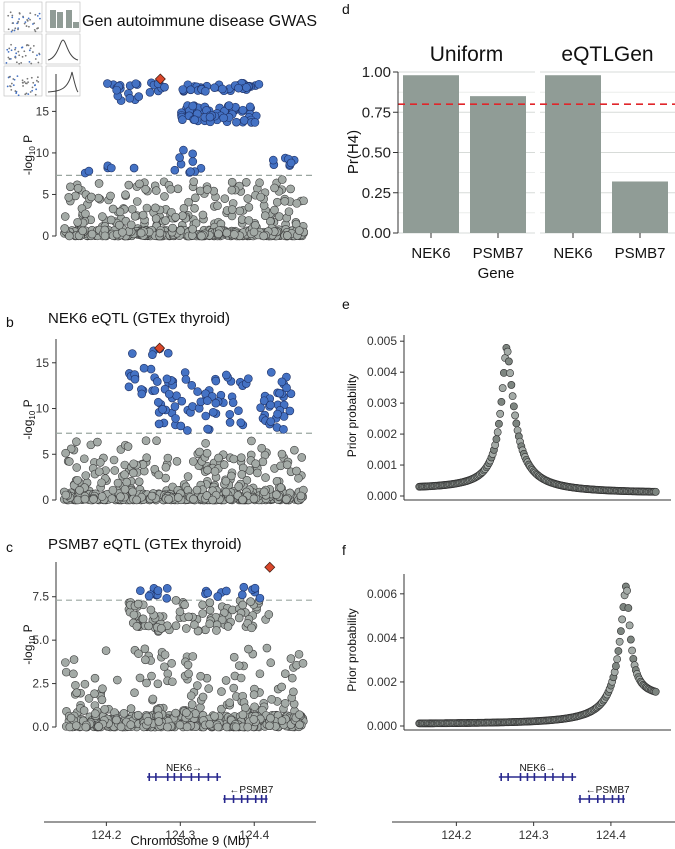 The height and width of the screenshot is (849, 675). What do you see at coordinates (430, 253) in the screenshot?
I see `x-tick-label: NEK6` at bounding box center [430, 253].